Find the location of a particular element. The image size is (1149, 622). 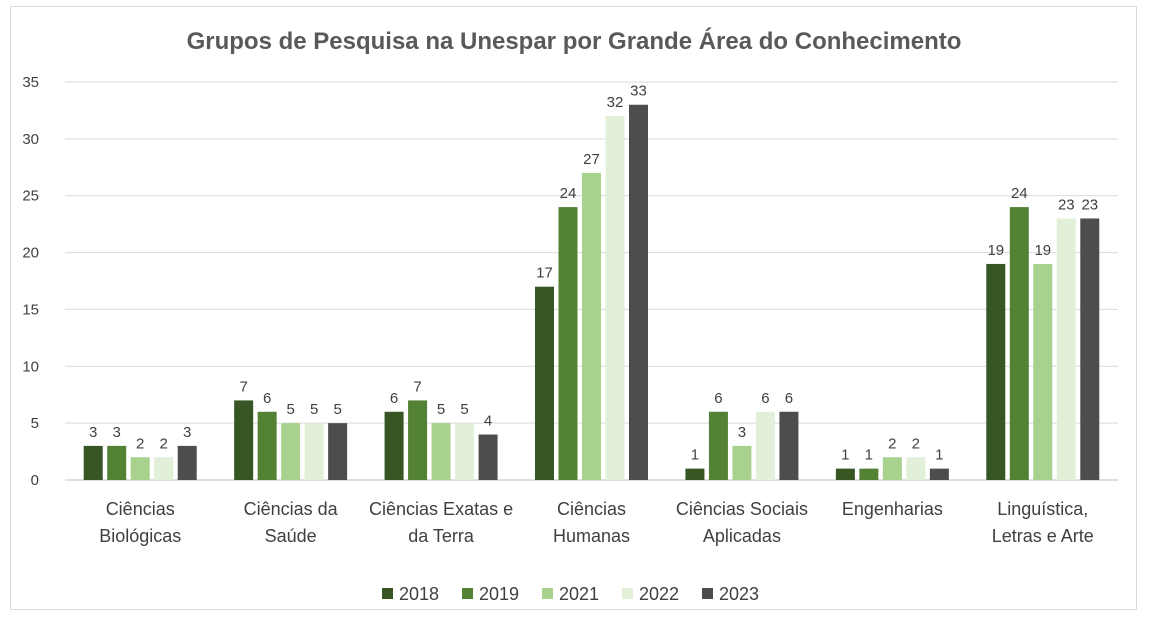

legend-label: 2018 is located at coordinates (419, 594).